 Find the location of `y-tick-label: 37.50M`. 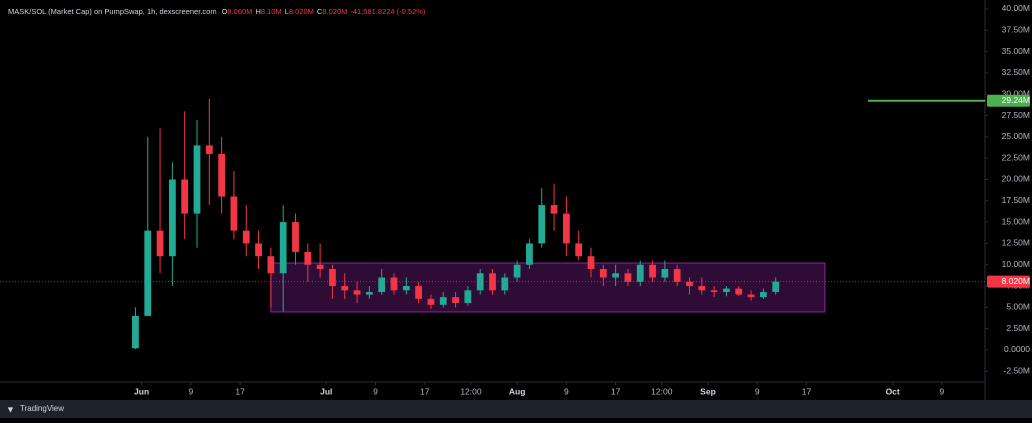

y-tick-label: 37.50M is located at coordinates (1016, 30).